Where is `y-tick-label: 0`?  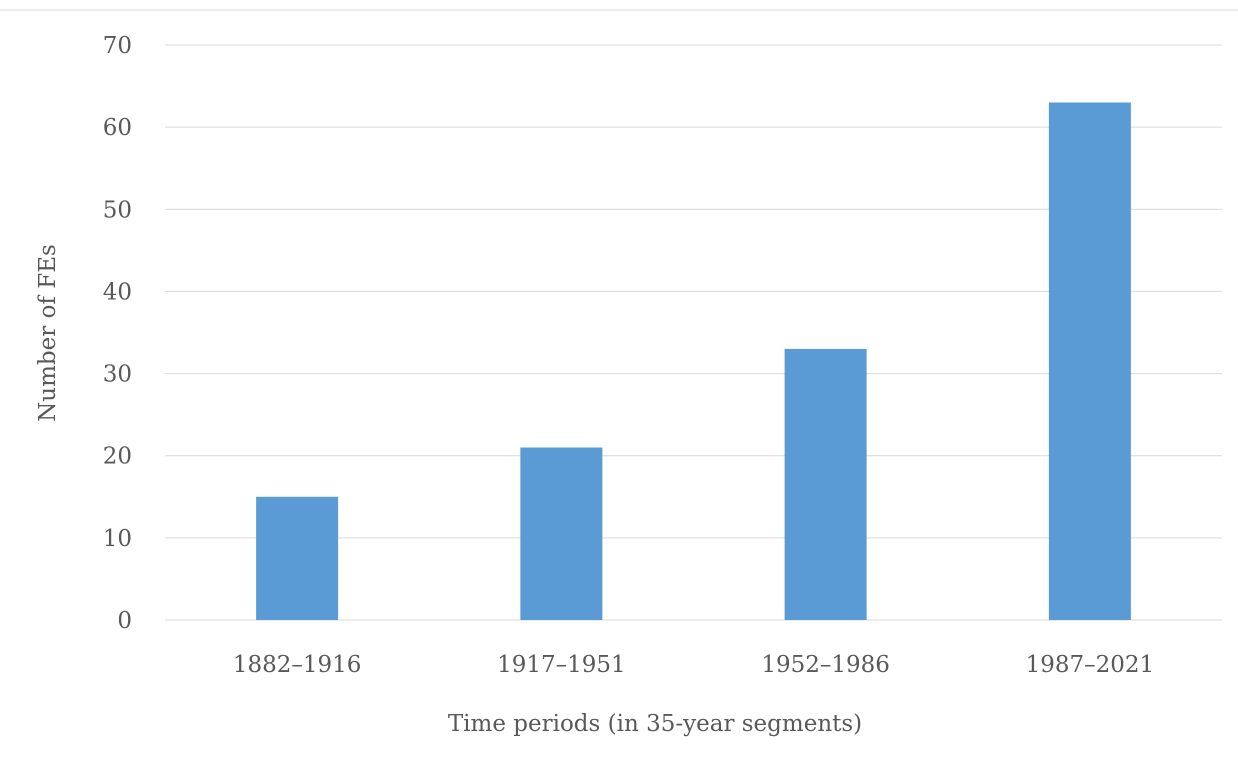
y-tick-label: 0 is located at coordinates (124, 621).